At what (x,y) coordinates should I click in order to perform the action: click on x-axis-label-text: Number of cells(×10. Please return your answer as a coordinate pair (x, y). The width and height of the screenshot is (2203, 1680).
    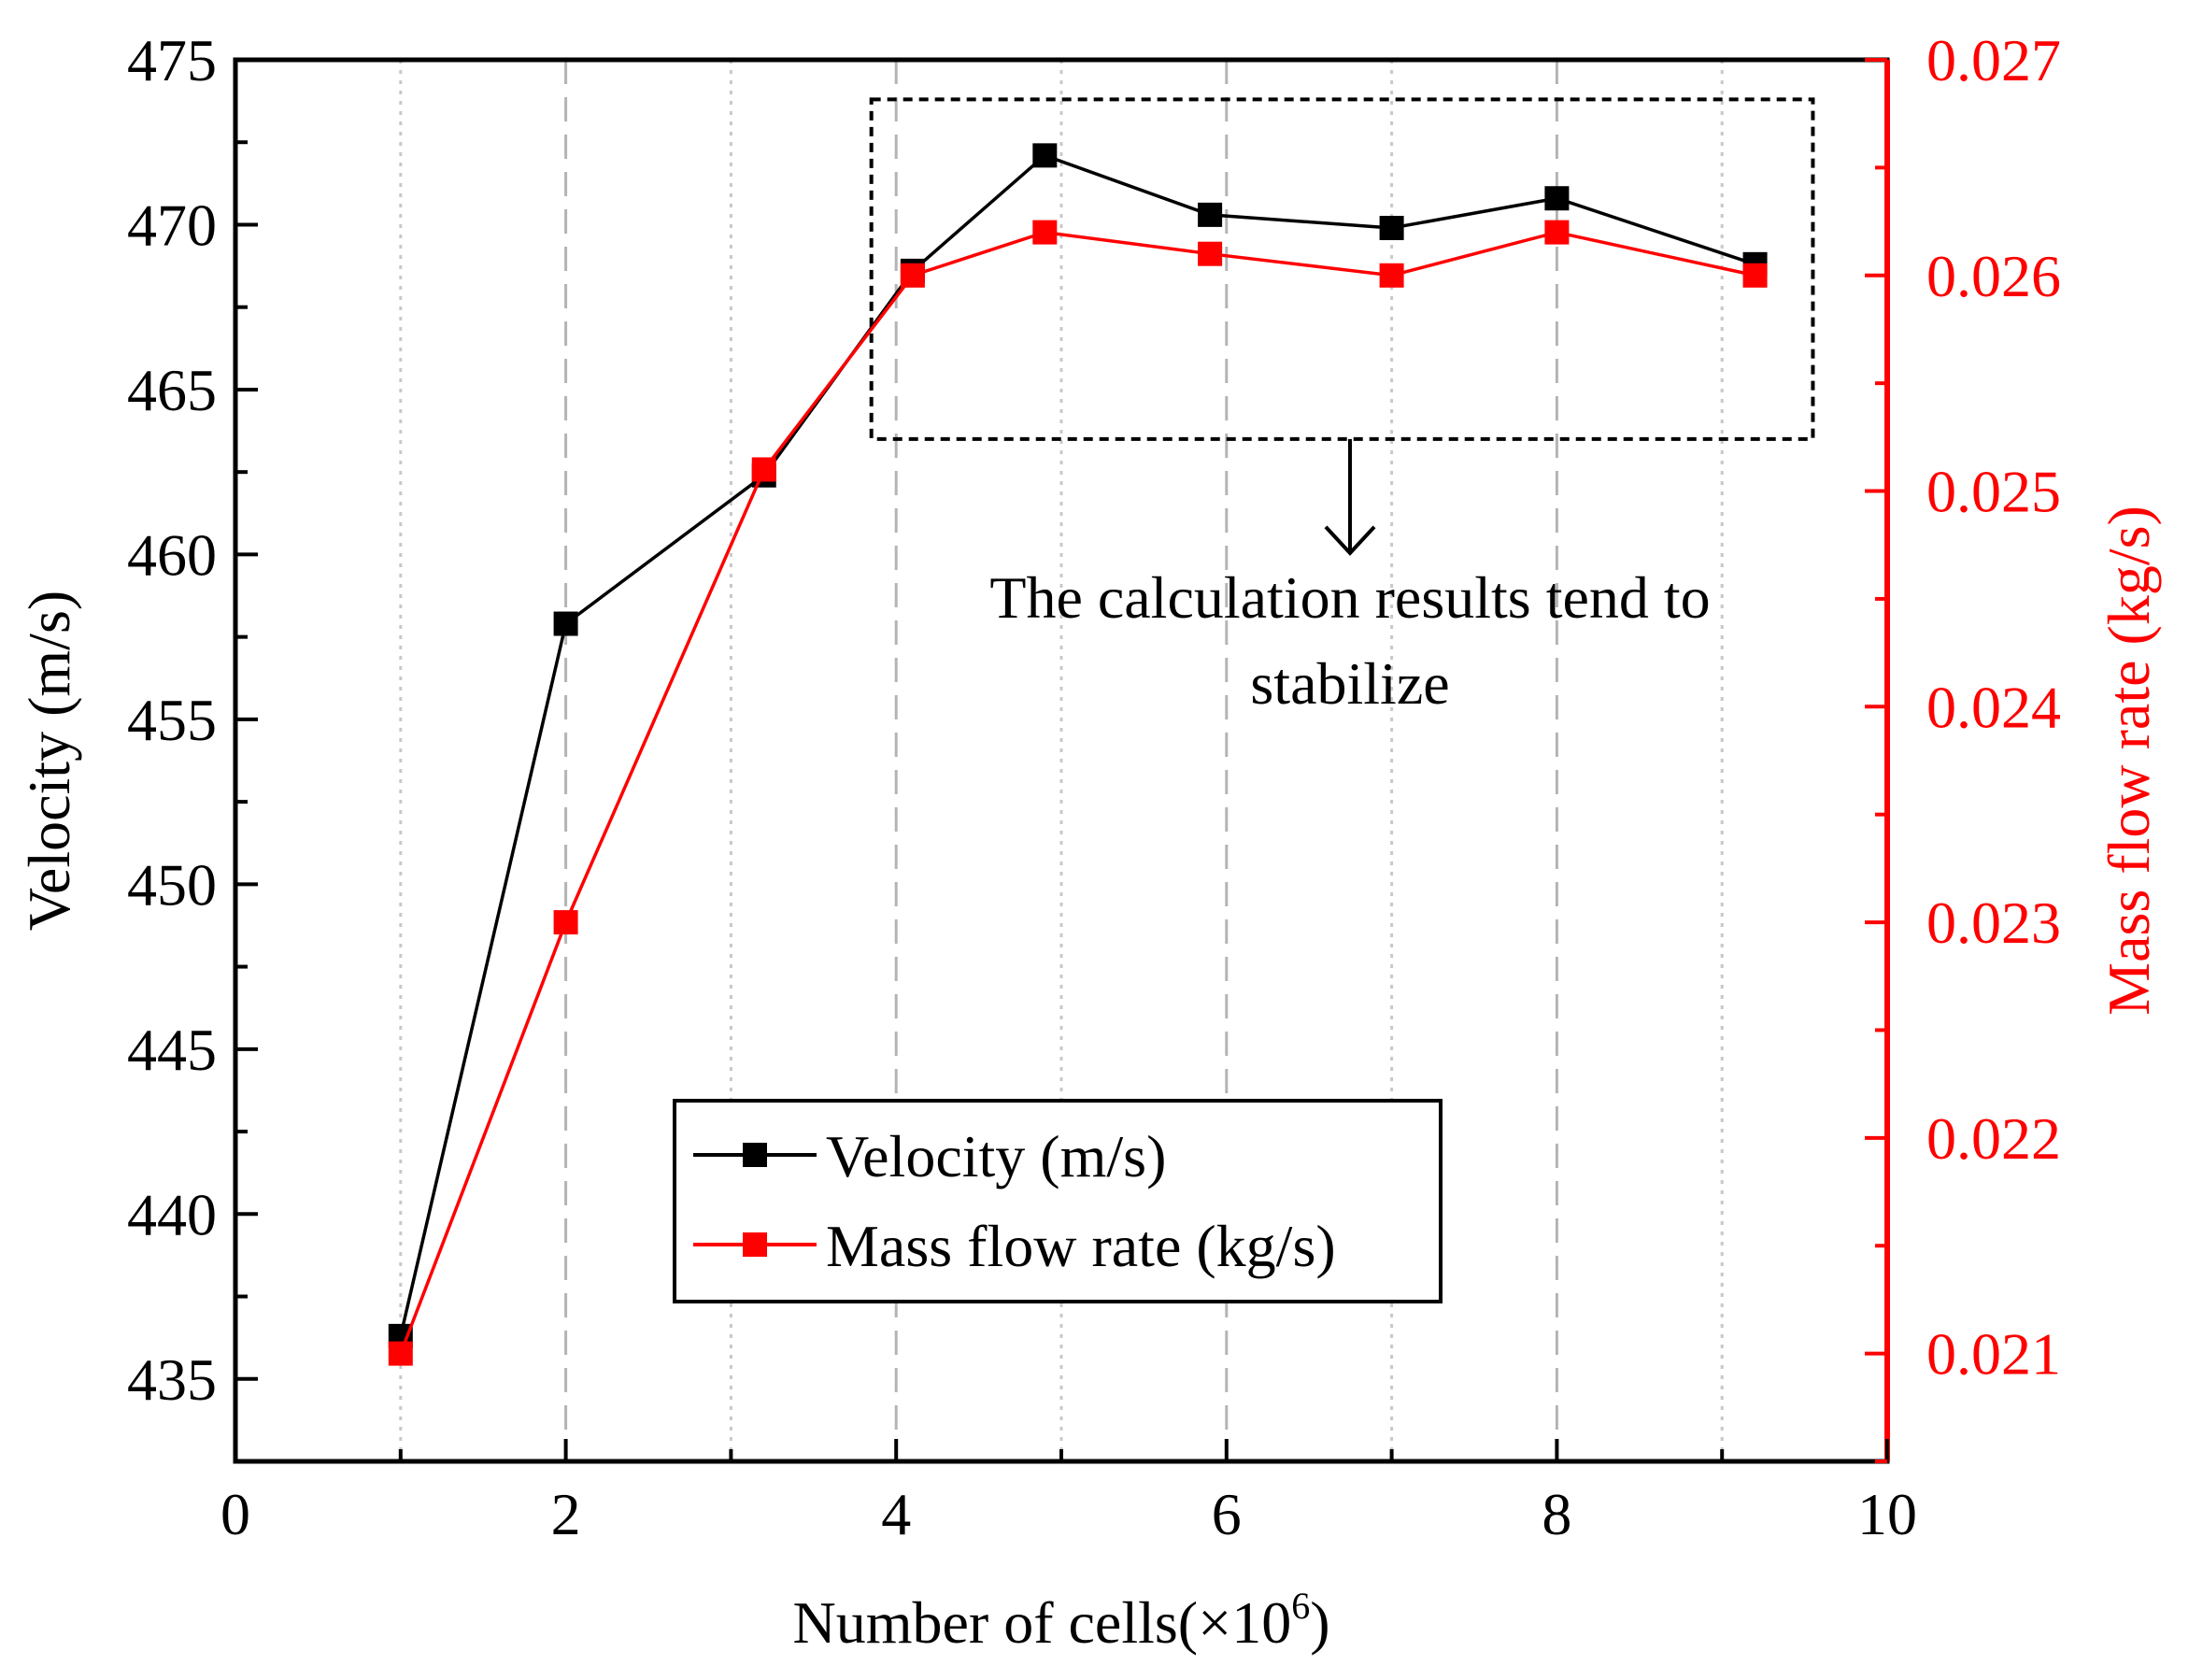
    Looking at the image, I should click on (1041, 1622).